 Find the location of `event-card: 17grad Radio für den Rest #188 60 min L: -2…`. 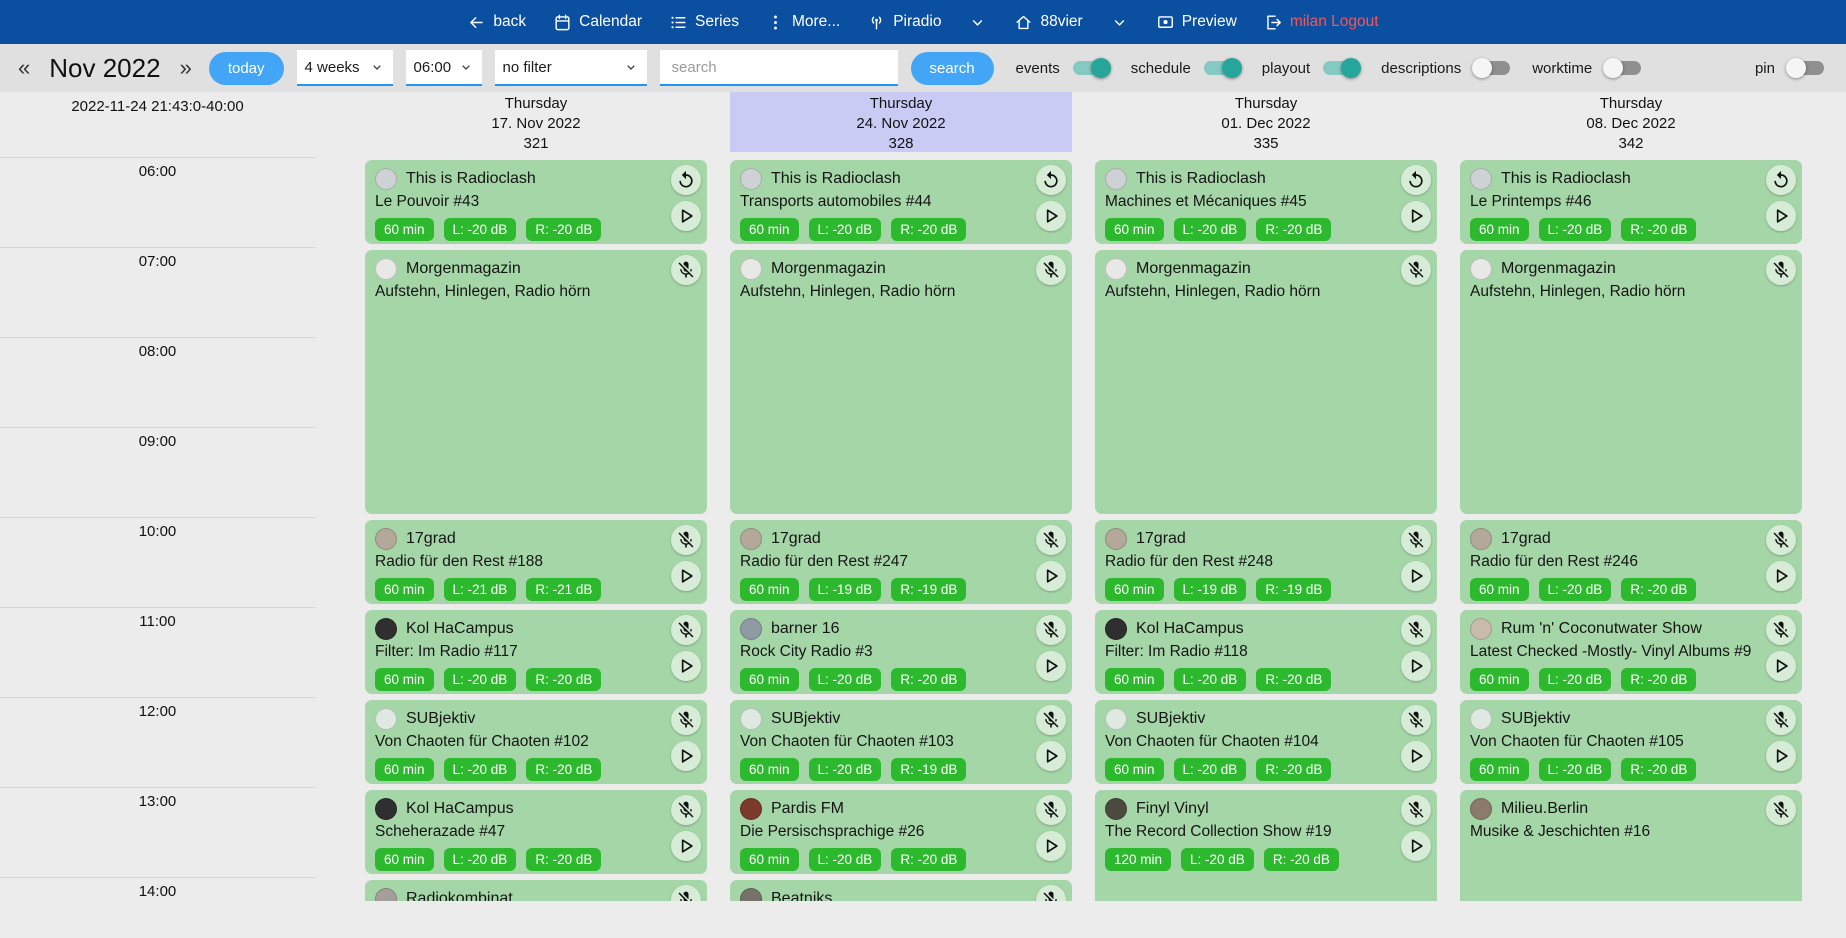

event-card: 17grad Radio für den Rest #188 60 min L: -2… is located at coordinates (536, 562).